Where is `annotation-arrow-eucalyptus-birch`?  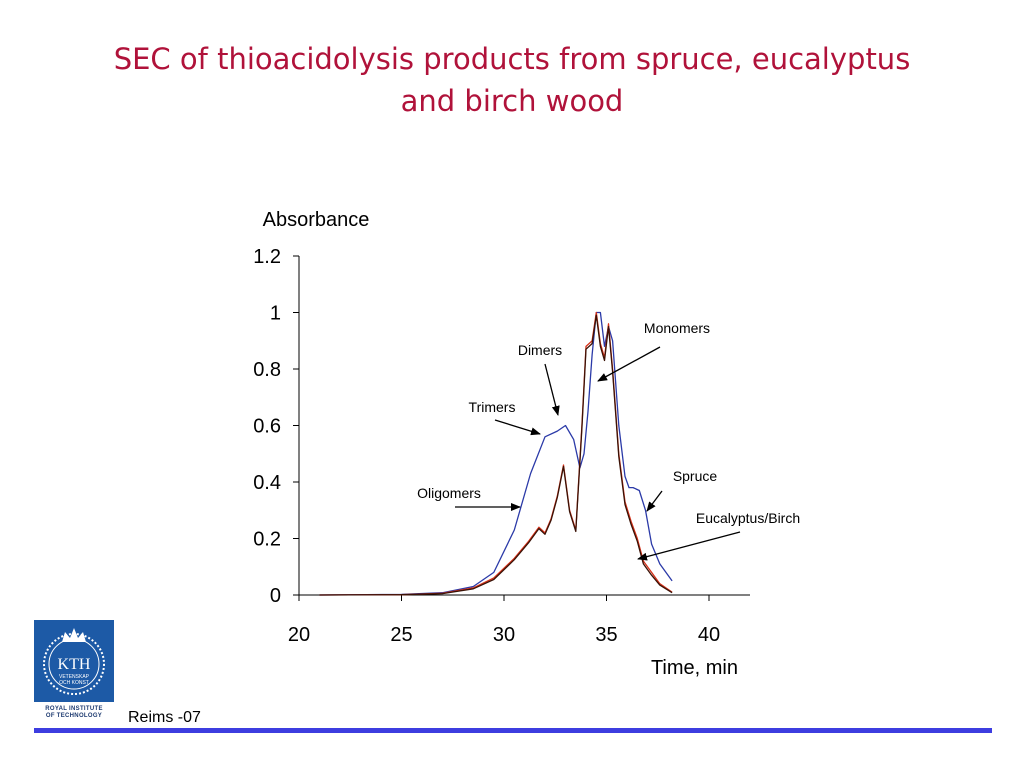
annotation-arrow-eucalyptus-birch is located at coordinates (689, 546).